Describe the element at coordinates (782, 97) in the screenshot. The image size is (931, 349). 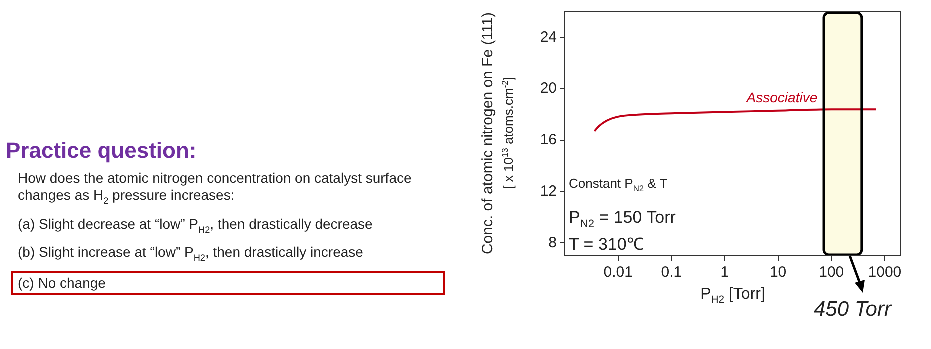
I see `series-label: Associative` at that location.